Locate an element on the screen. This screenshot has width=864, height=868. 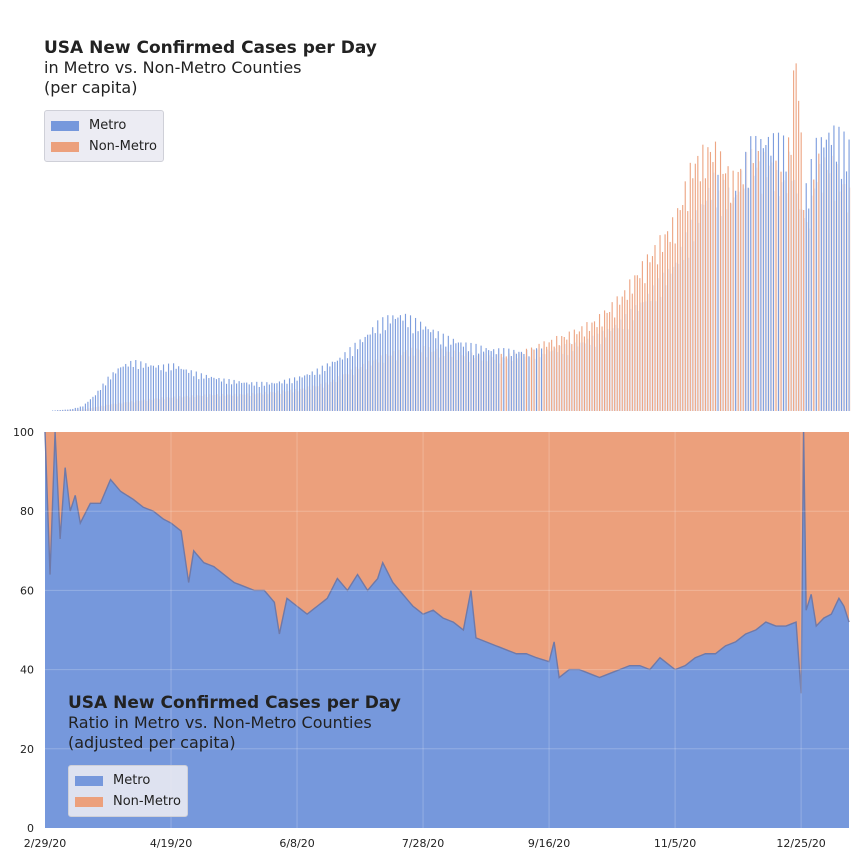
x-tick-label: 12/25/20 is located at coordinates (800, 843).